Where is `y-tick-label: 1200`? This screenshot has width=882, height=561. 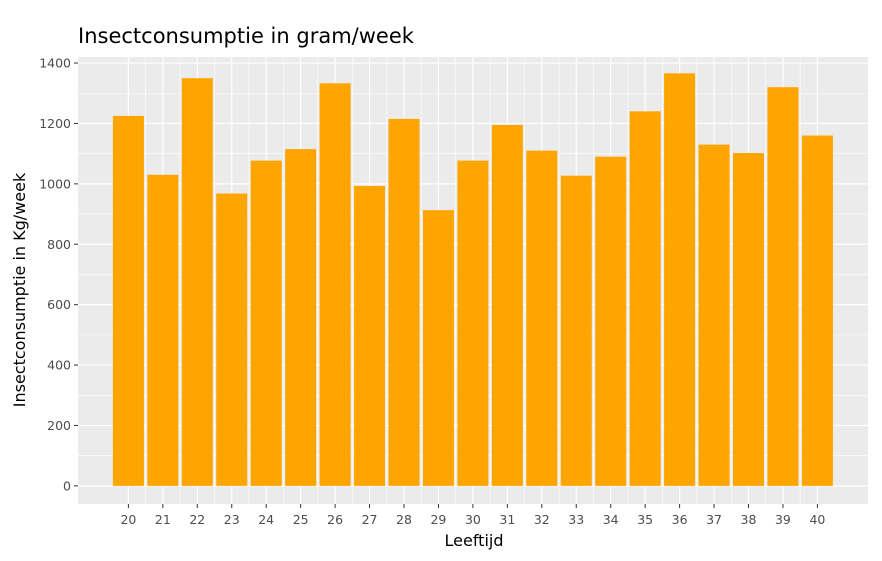 y-tick-label: 1200 is located at coordinates (55, 123).